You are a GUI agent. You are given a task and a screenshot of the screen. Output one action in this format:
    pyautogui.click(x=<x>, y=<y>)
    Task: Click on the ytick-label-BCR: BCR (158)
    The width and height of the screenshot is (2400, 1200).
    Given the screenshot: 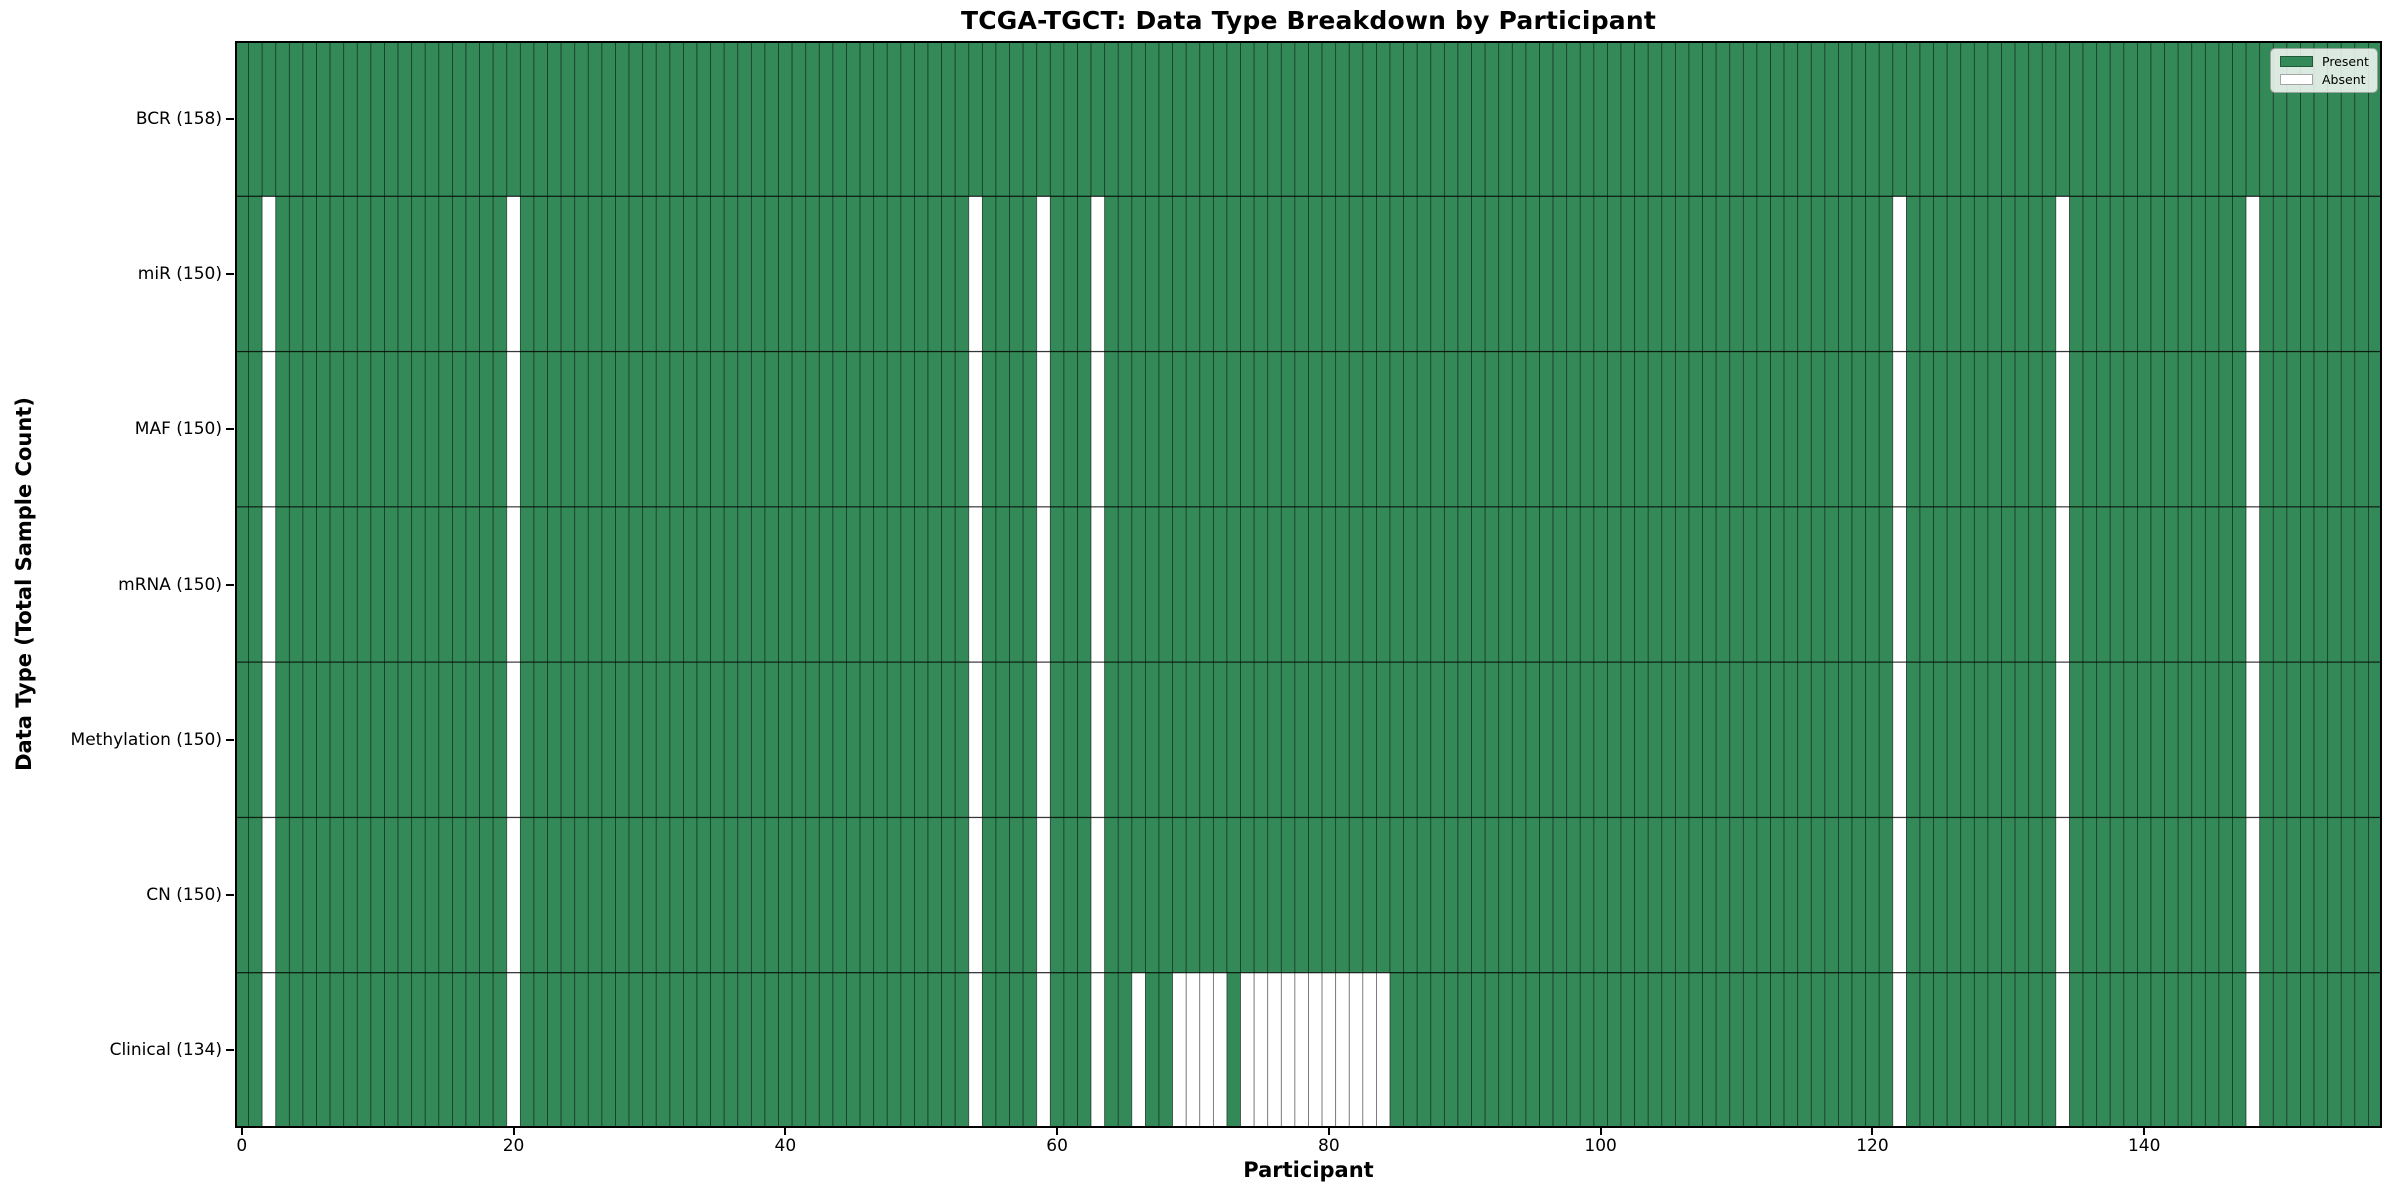 What is the action you would take?
    pyautogui.click(x=178, y=118)
    